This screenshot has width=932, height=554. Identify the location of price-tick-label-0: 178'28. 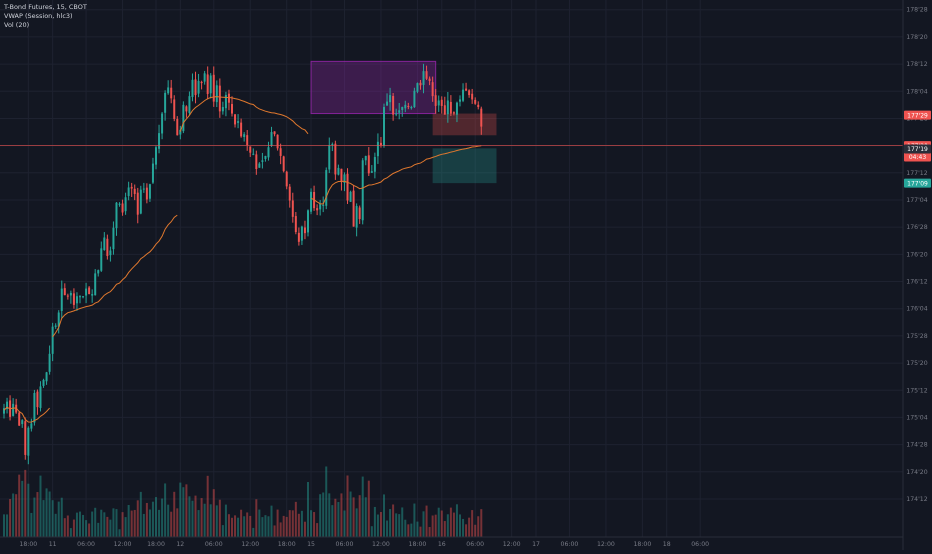
(916, 10).